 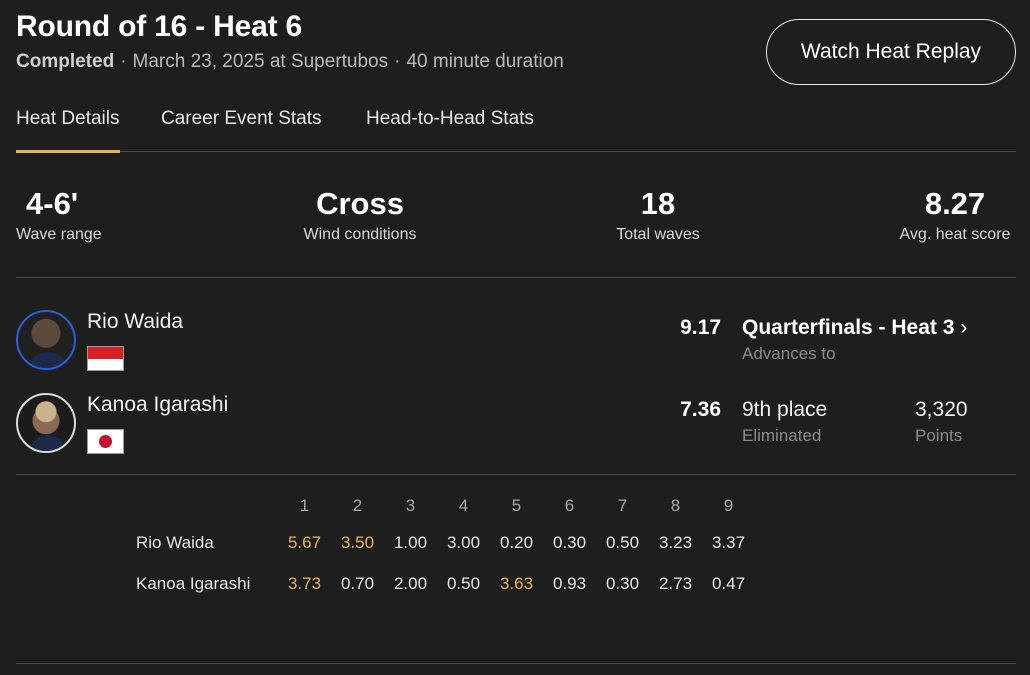 I want to click on chevron-right-icon: ›, so click(x=964, y=327).